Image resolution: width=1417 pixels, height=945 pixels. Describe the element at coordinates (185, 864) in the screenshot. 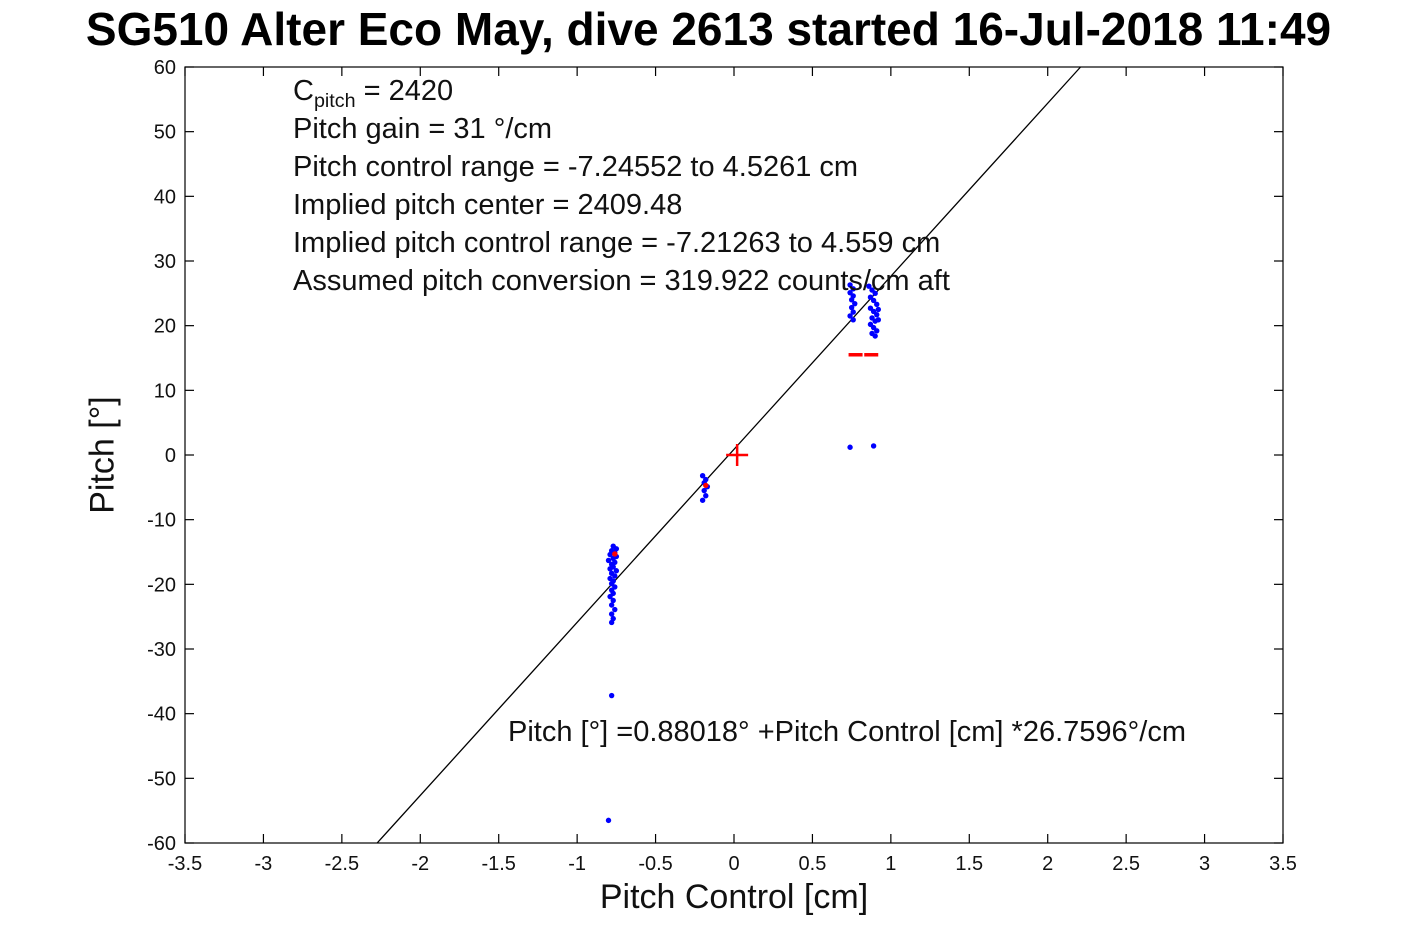

I see `x-tick-label: -3.5` at that location.